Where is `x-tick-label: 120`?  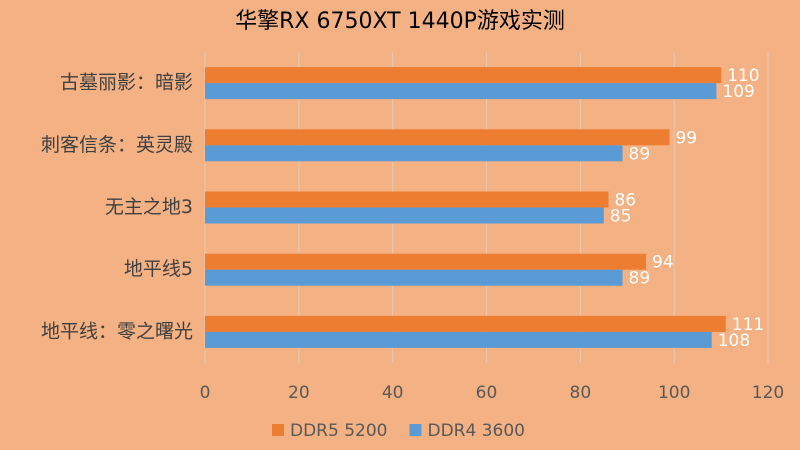
x-tick-label: 120 is located at coordinates (768, 393).